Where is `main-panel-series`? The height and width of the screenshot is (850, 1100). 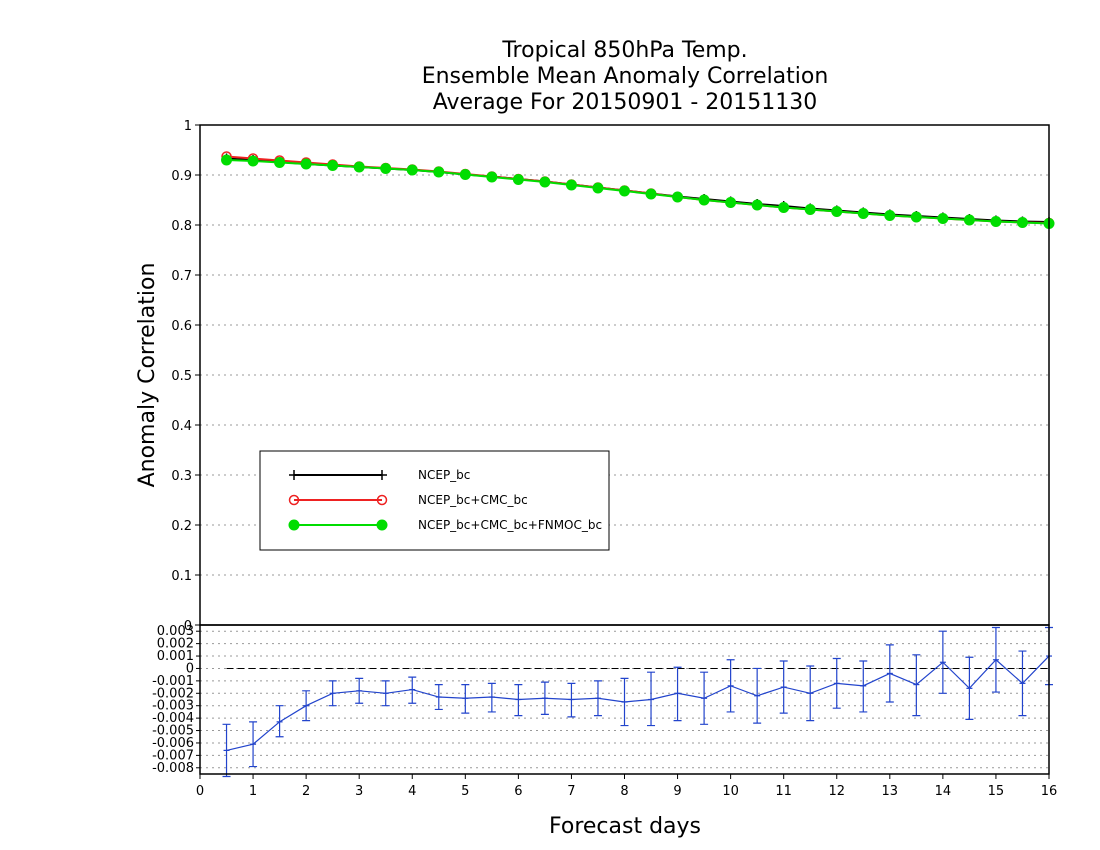 main-panel-series is located at coordinates (638, 190).